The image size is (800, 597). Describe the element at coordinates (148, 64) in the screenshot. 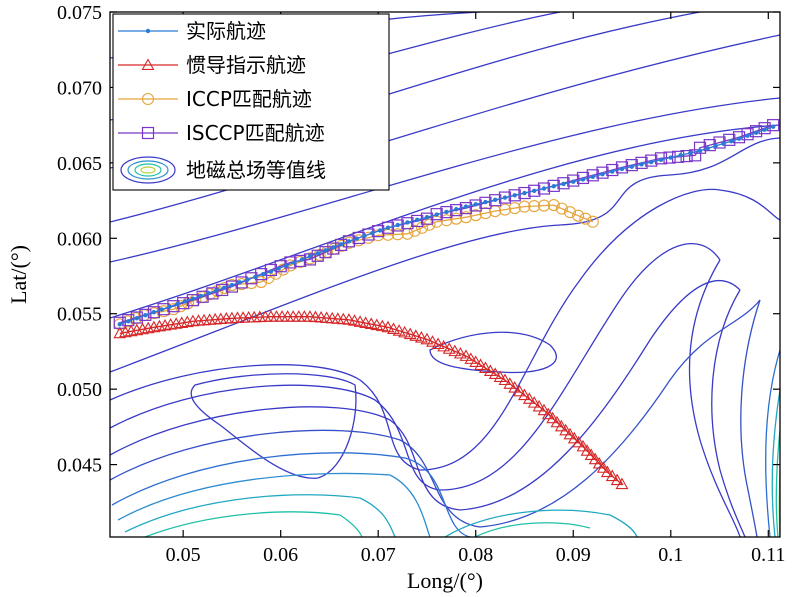

I see `legend-marker-ins-track` at that location.